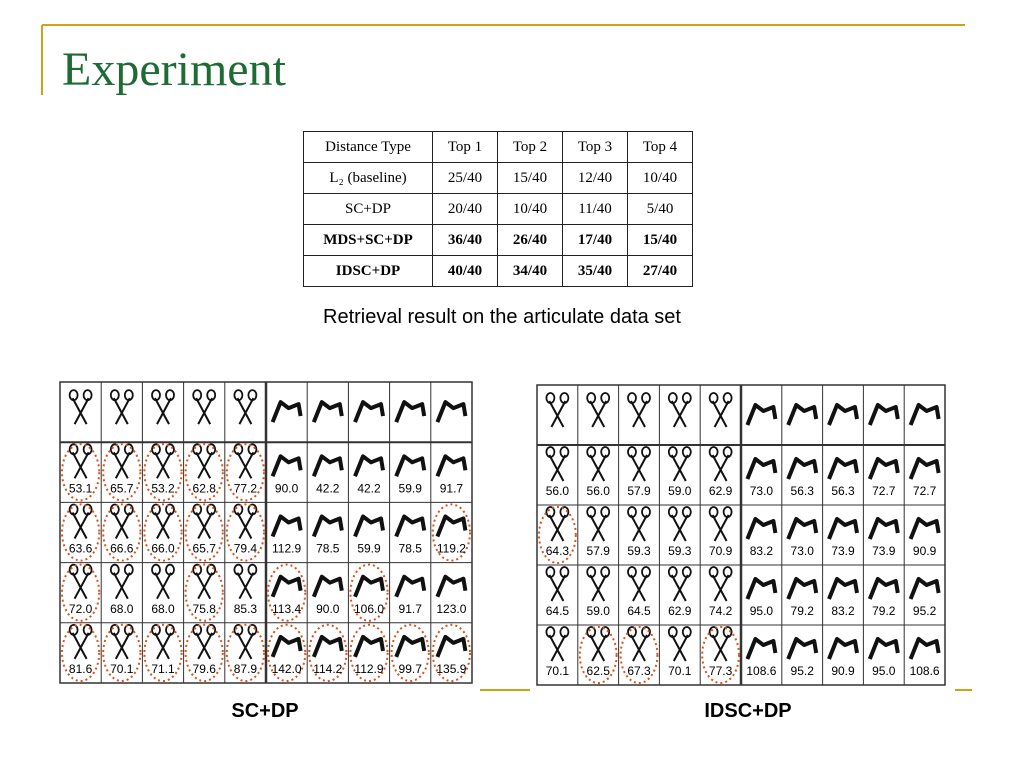  What do you see at coordinates (287, 669) in the screenshot?
I see `score: 142.0` at bounding box center [287, 669].